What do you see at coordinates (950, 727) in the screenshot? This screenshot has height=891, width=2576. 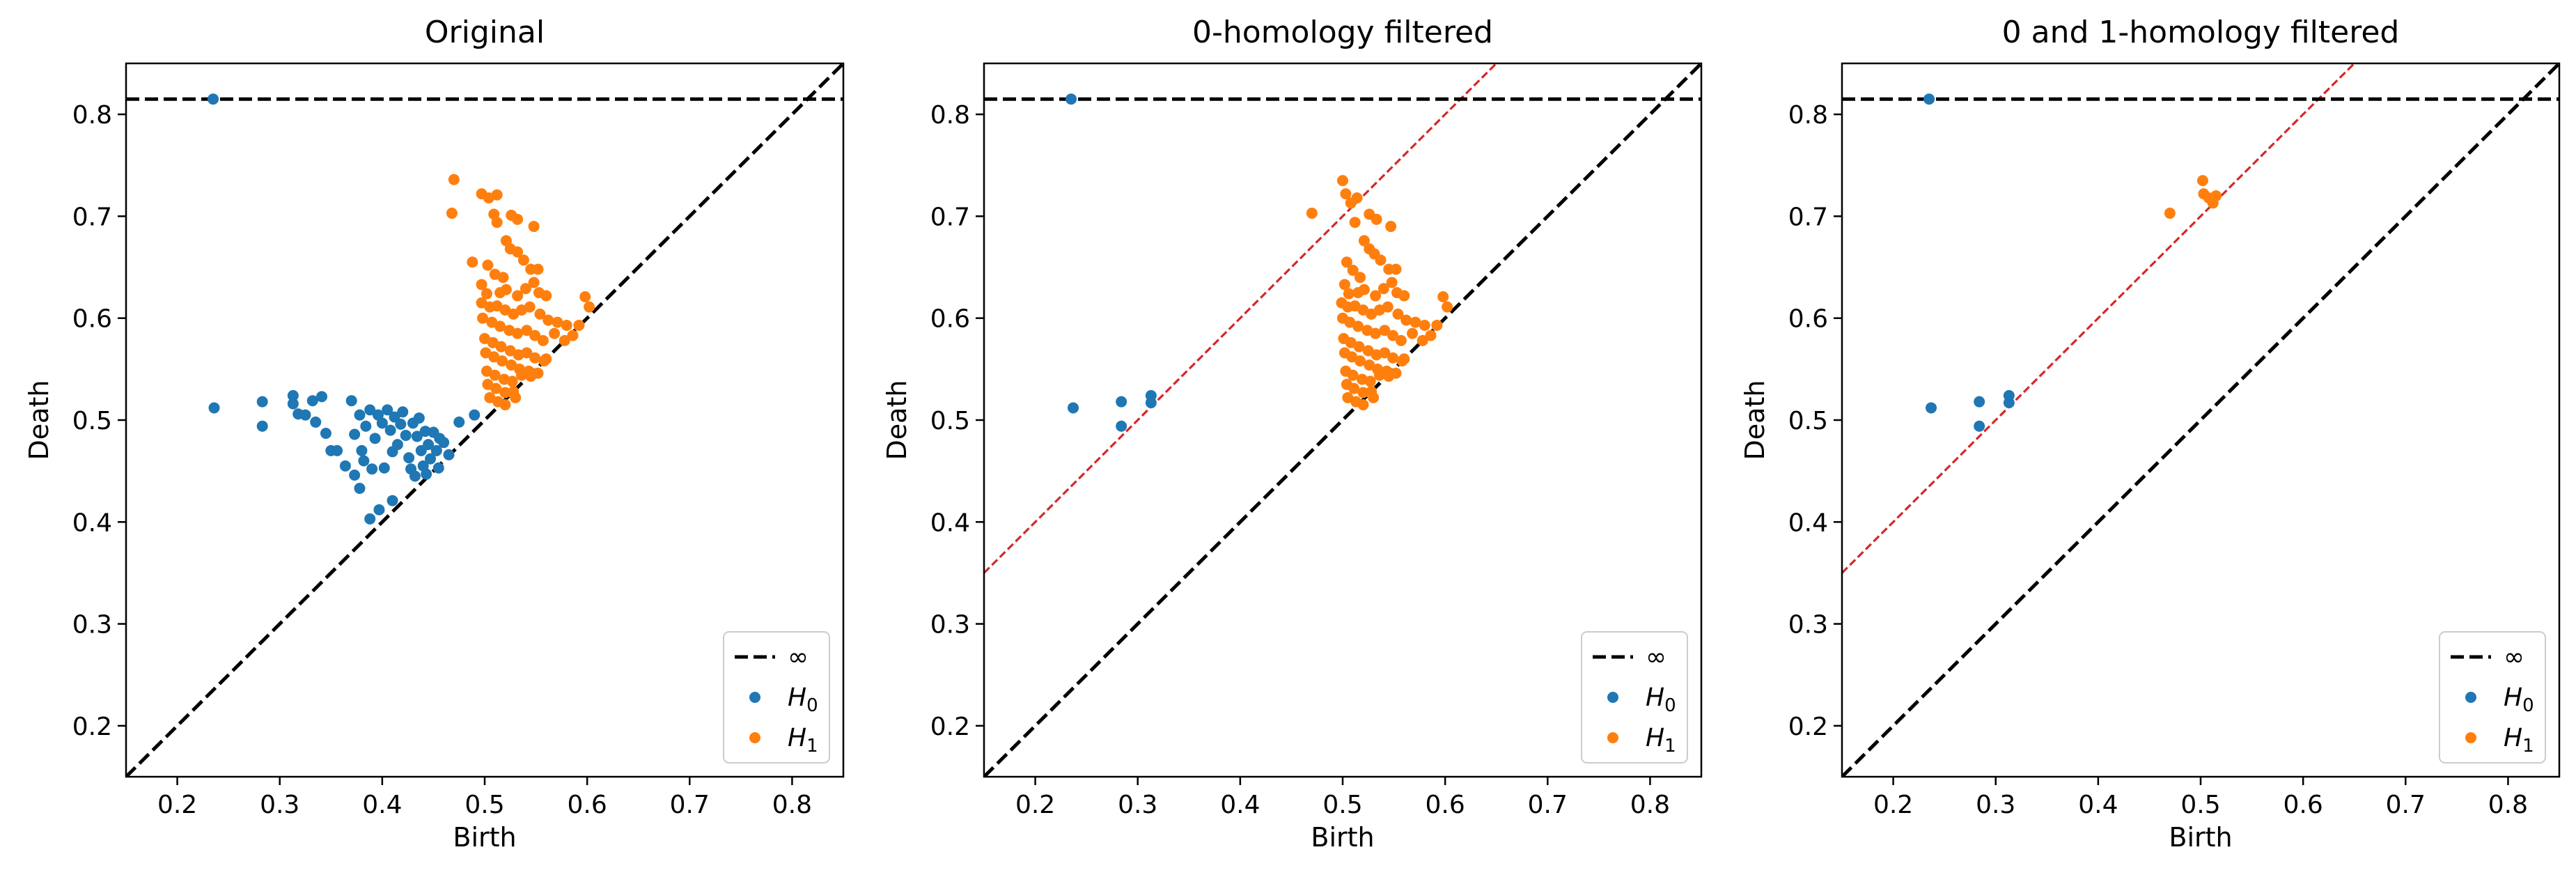 I see `y-tick-label: 0.2` at bounding box center [950, 727].